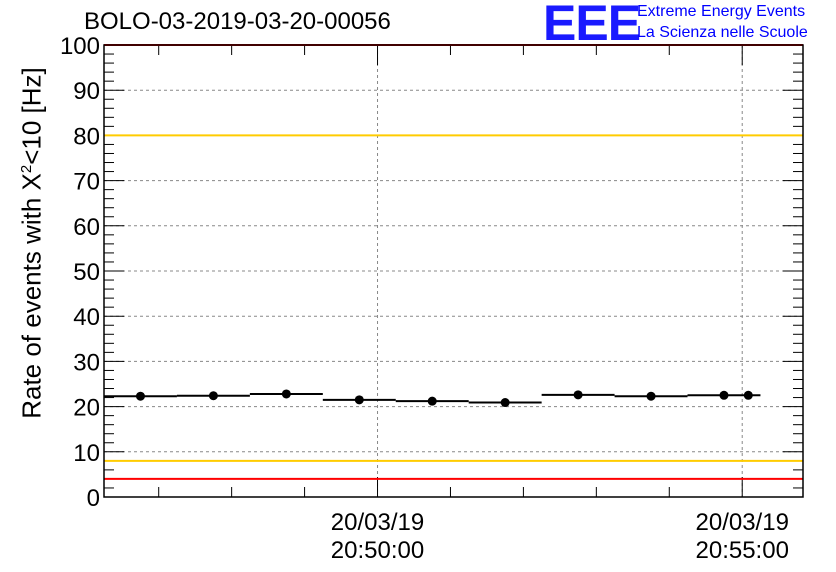  What do you see at coordinates (86, 272) in the screenshot?
I see `y-tick-label: 50` at bounding box center [86, 272].